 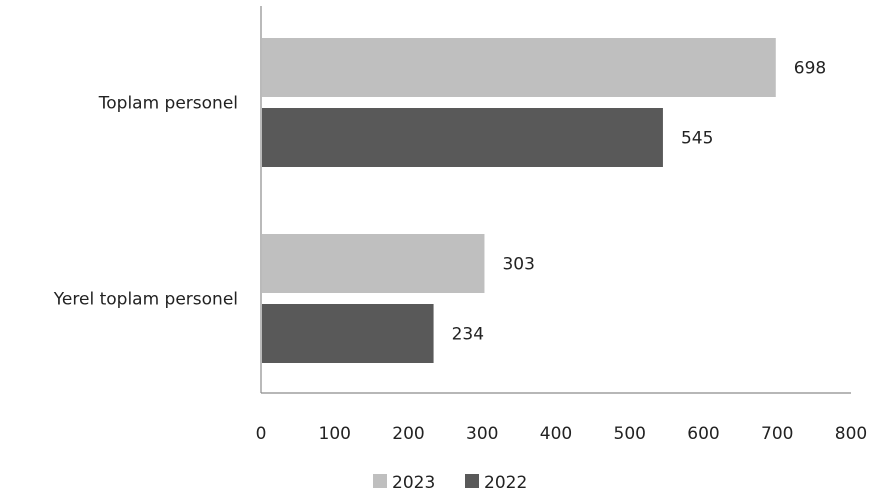 What do you see at coordinates (413, 482) in the screenshot?
I see `legend-label-2023: 2023` at bounding box center [413, 482].